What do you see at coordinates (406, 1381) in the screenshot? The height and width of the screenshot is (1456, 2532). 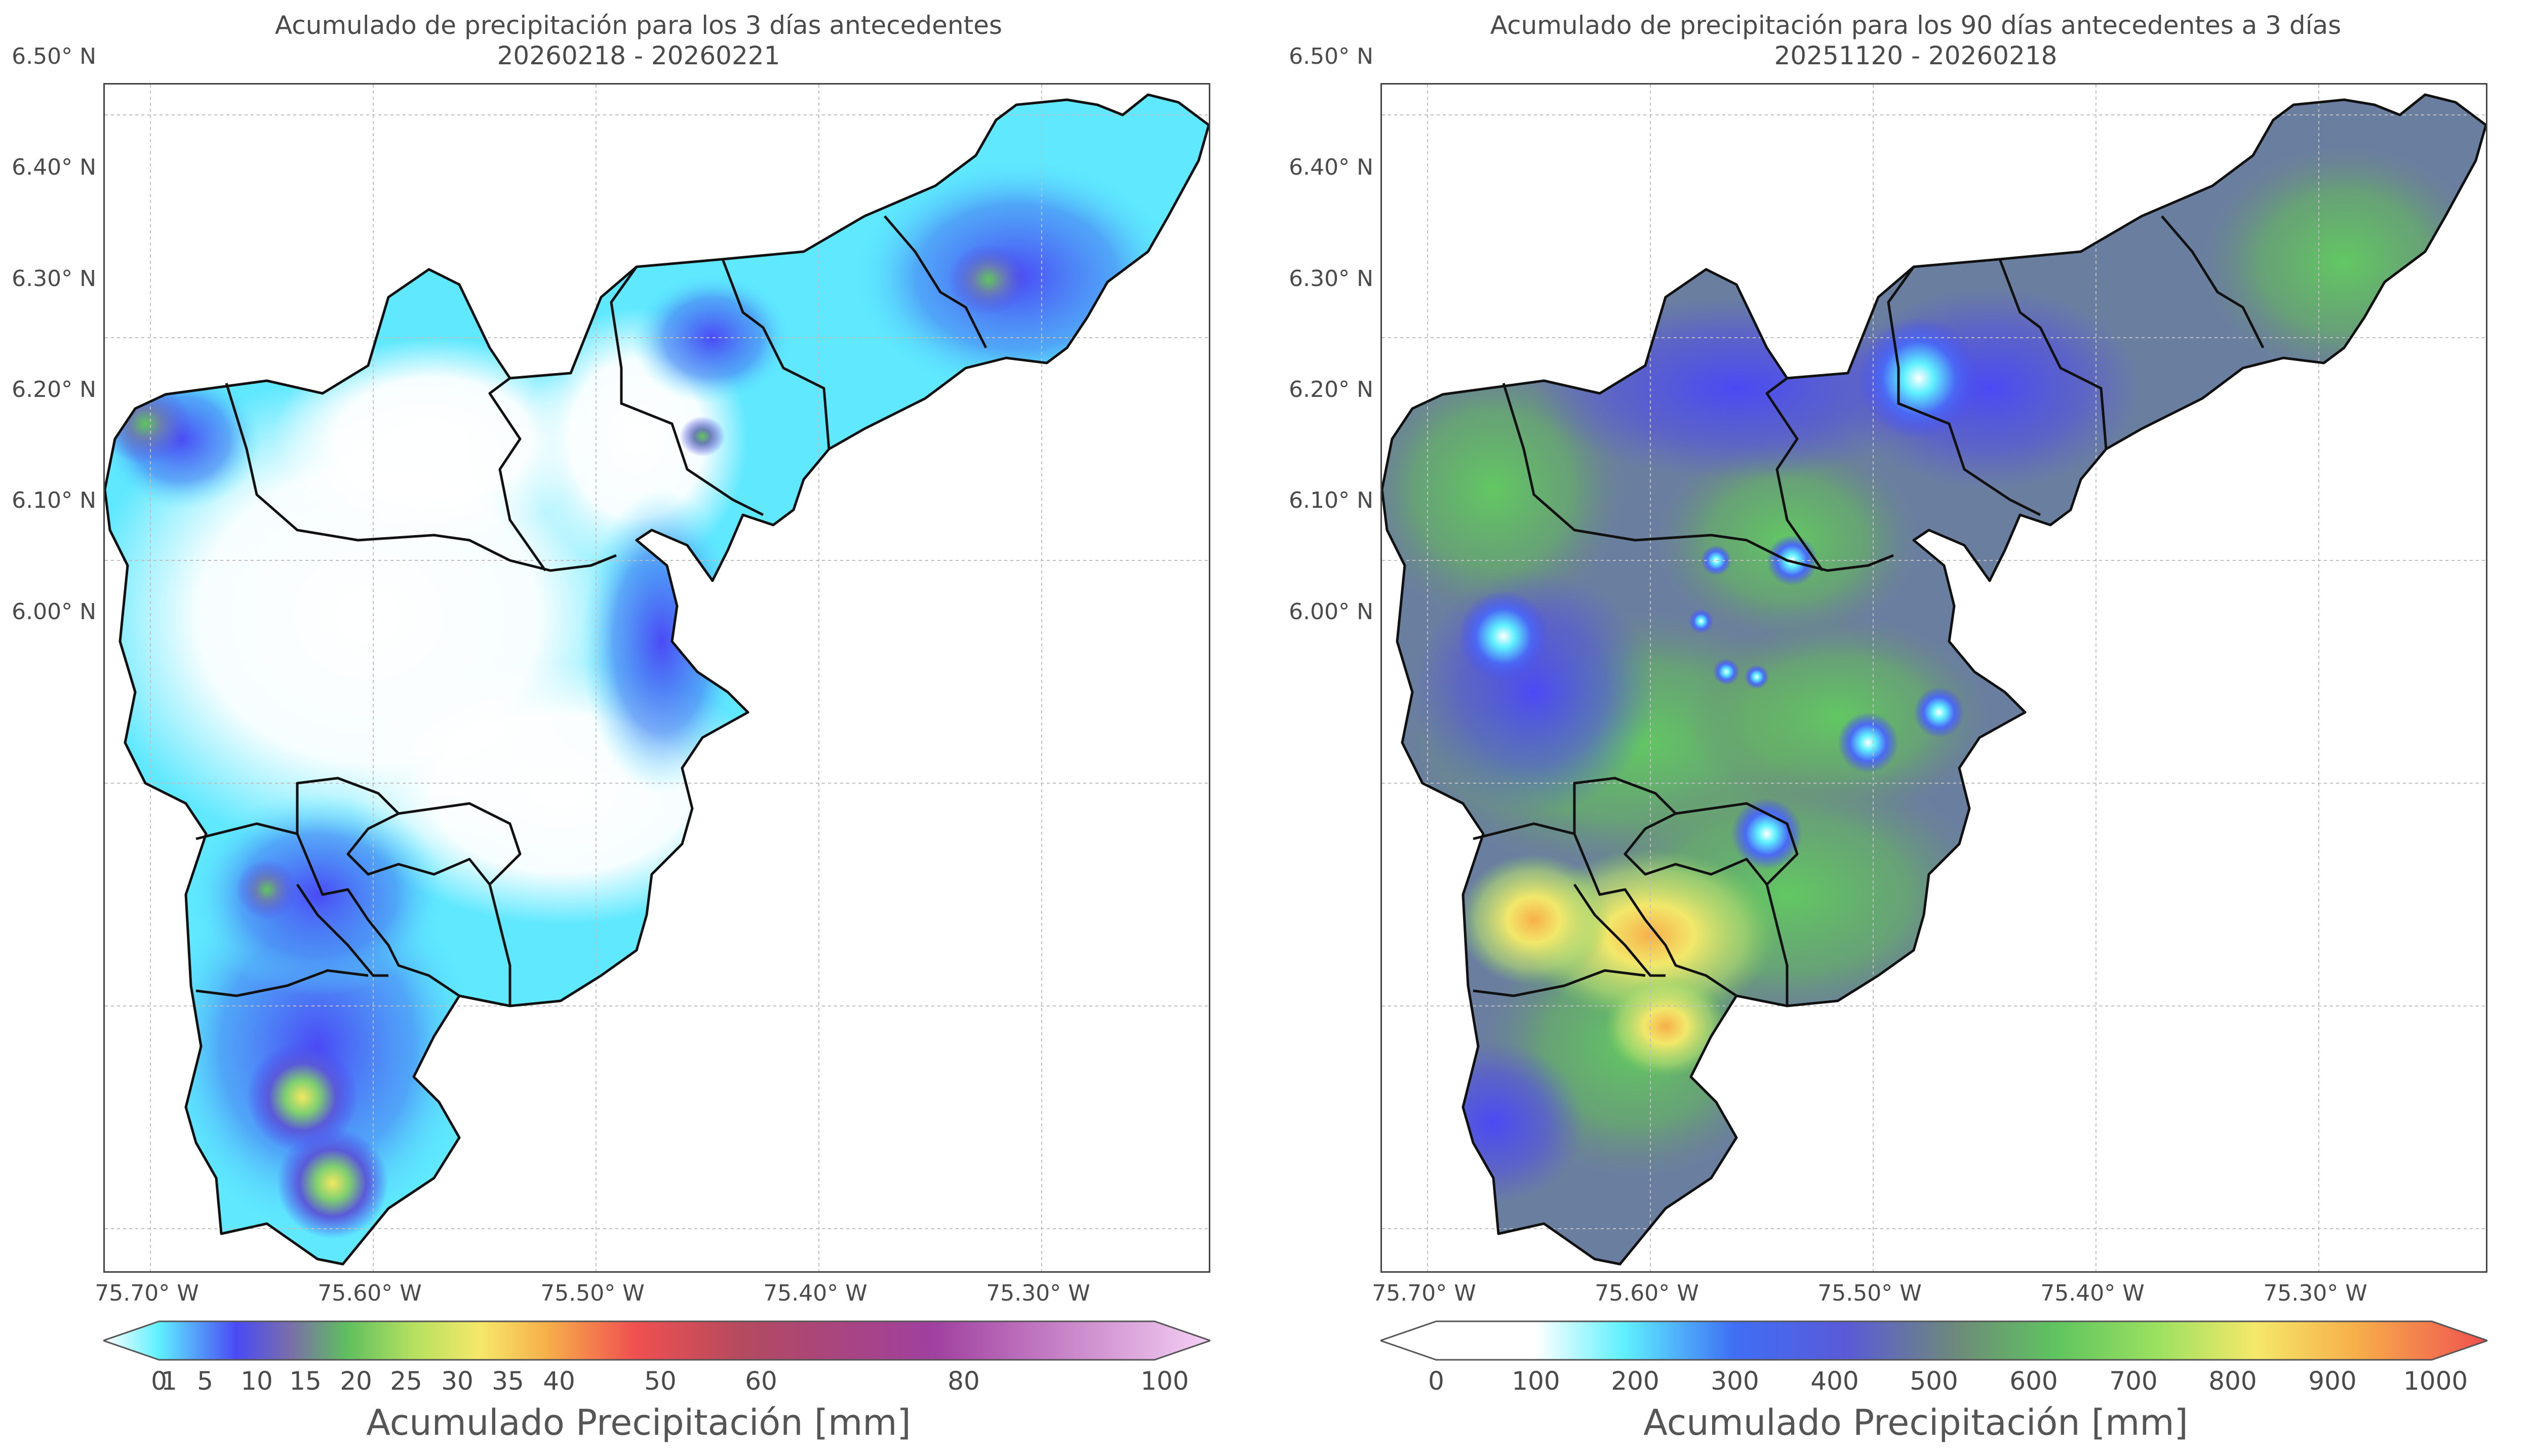 I see `colorbar-tick: 25` at bounding box center [406, 1381].